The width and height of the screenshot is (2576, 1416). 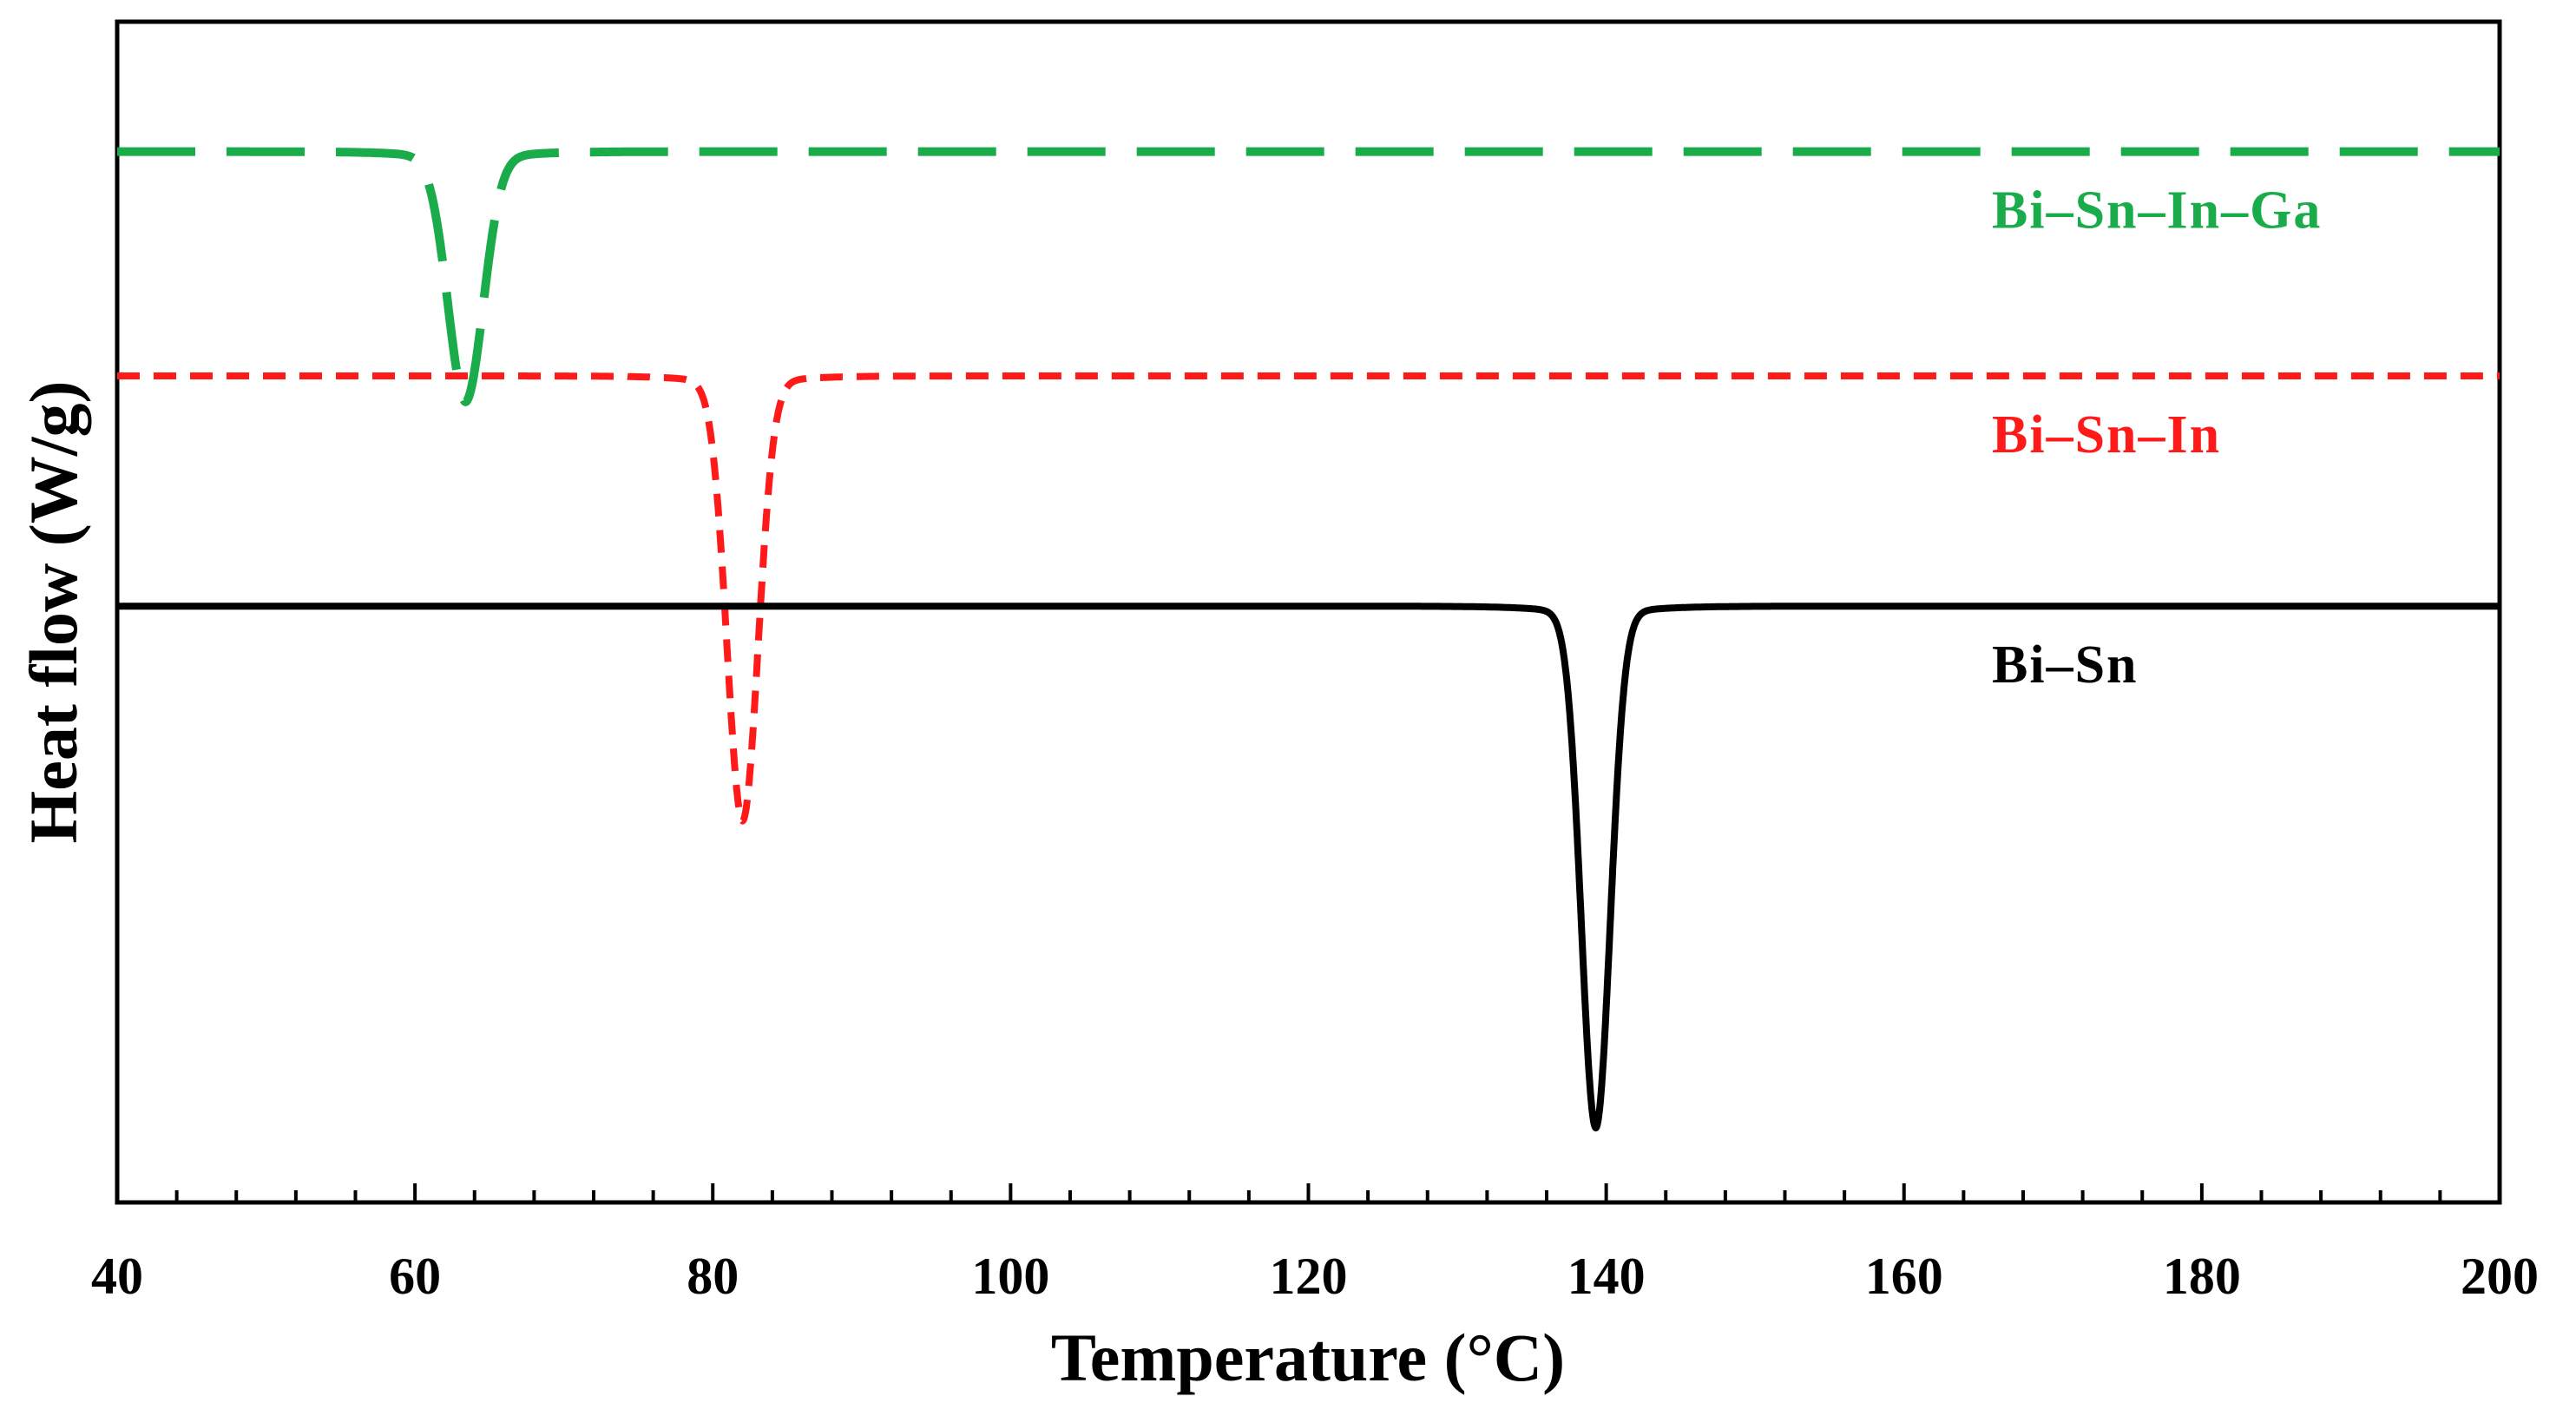 I want to click on series-label: Bi–Sn, so click(x=2065, y=666).